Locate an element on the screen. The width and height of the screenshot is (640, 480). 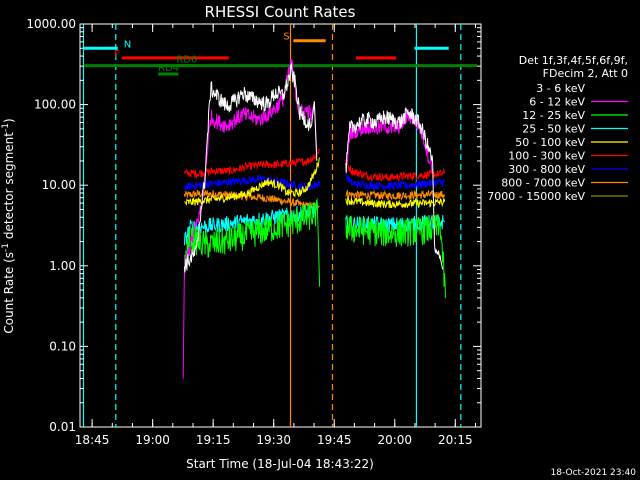
footer-date: 18-Oct-2021 23:40 is located at coordinates (594, 473).